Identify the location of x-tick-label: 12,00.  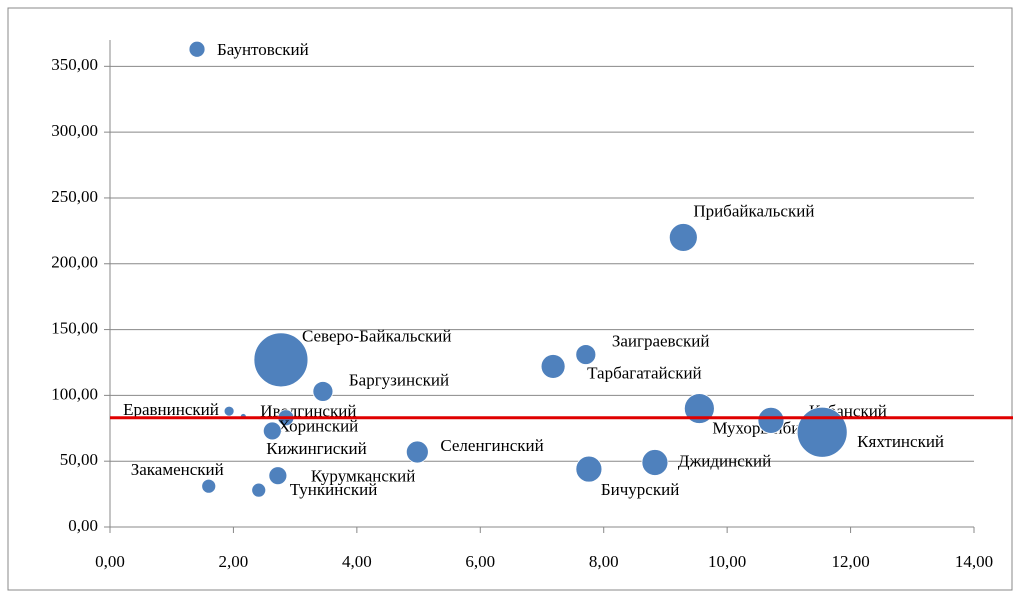
(850, 561).